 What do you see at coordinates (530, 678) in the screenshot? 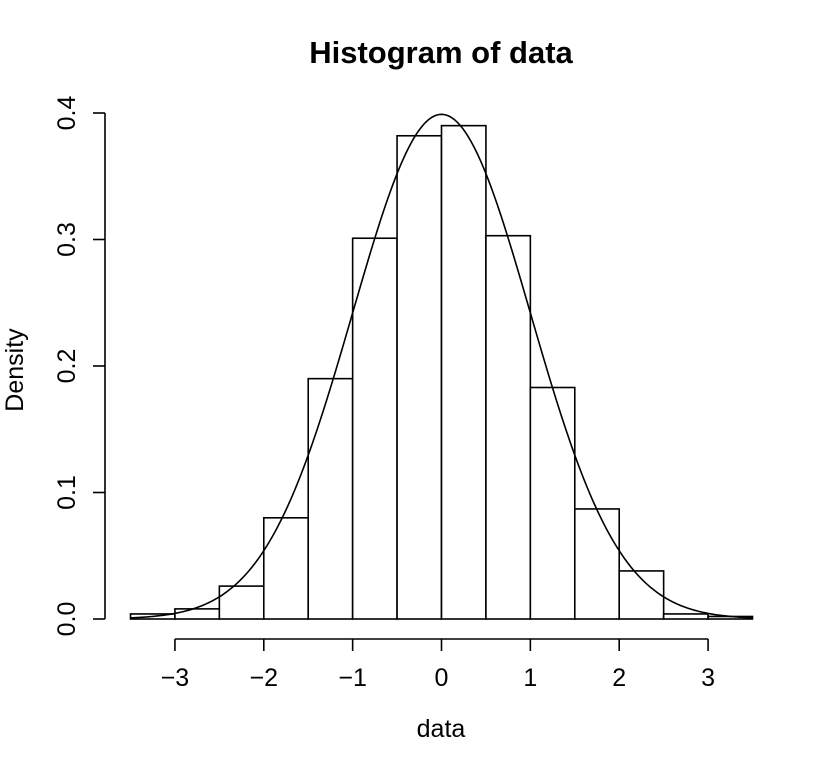
I see `x-tick-label: 1` at bounding box center [530, 678].